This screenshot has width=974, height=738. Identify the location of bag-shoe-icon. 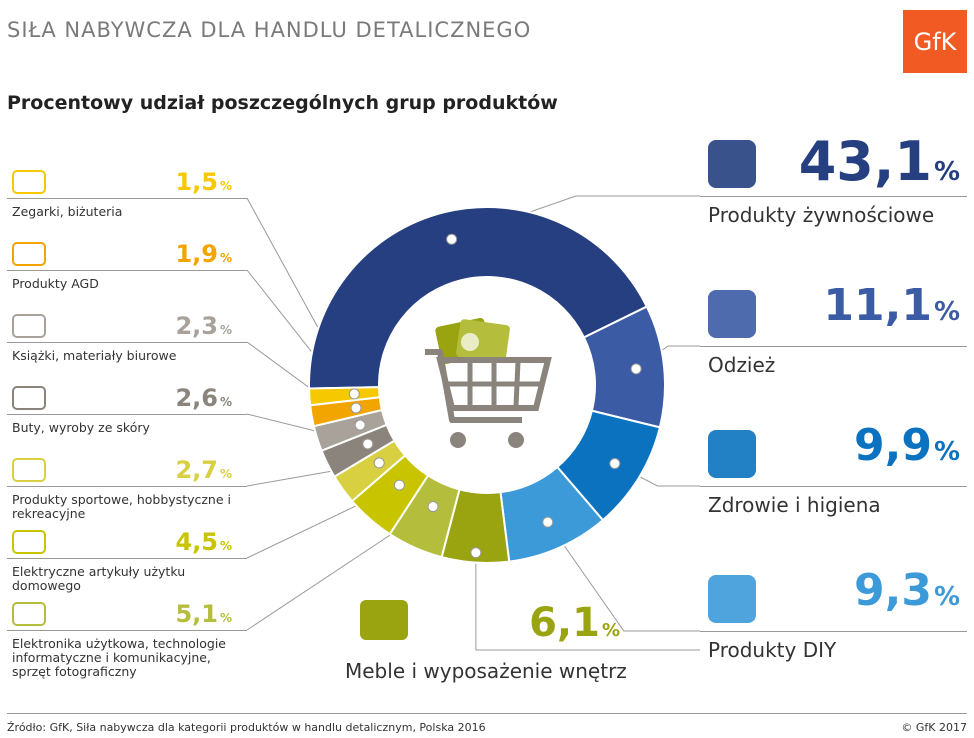
(29, 398).